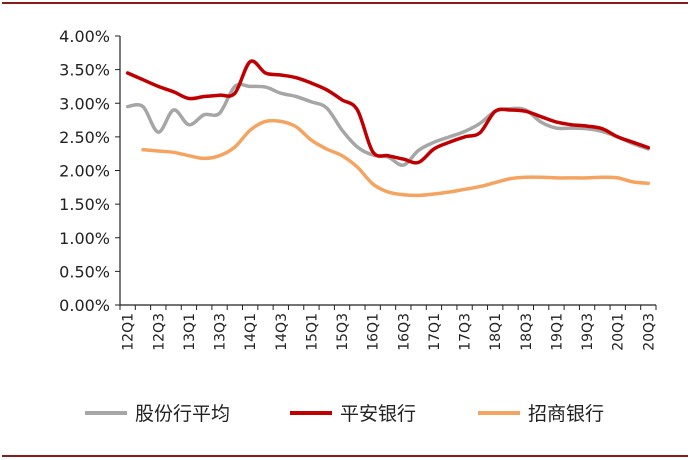  Describe the element at coordinates (84, 70) in the screenshot. I see `y-tick-label: 3.50%` at that location.